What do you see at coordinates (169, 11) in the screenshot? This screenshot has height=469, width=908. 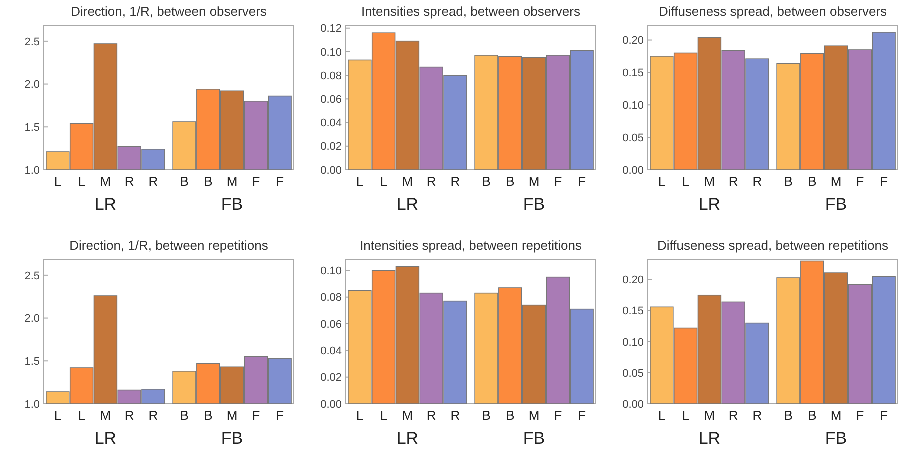 I see `chart-title: Direction, 1/R, between observers` at bounding box center [169, 11].